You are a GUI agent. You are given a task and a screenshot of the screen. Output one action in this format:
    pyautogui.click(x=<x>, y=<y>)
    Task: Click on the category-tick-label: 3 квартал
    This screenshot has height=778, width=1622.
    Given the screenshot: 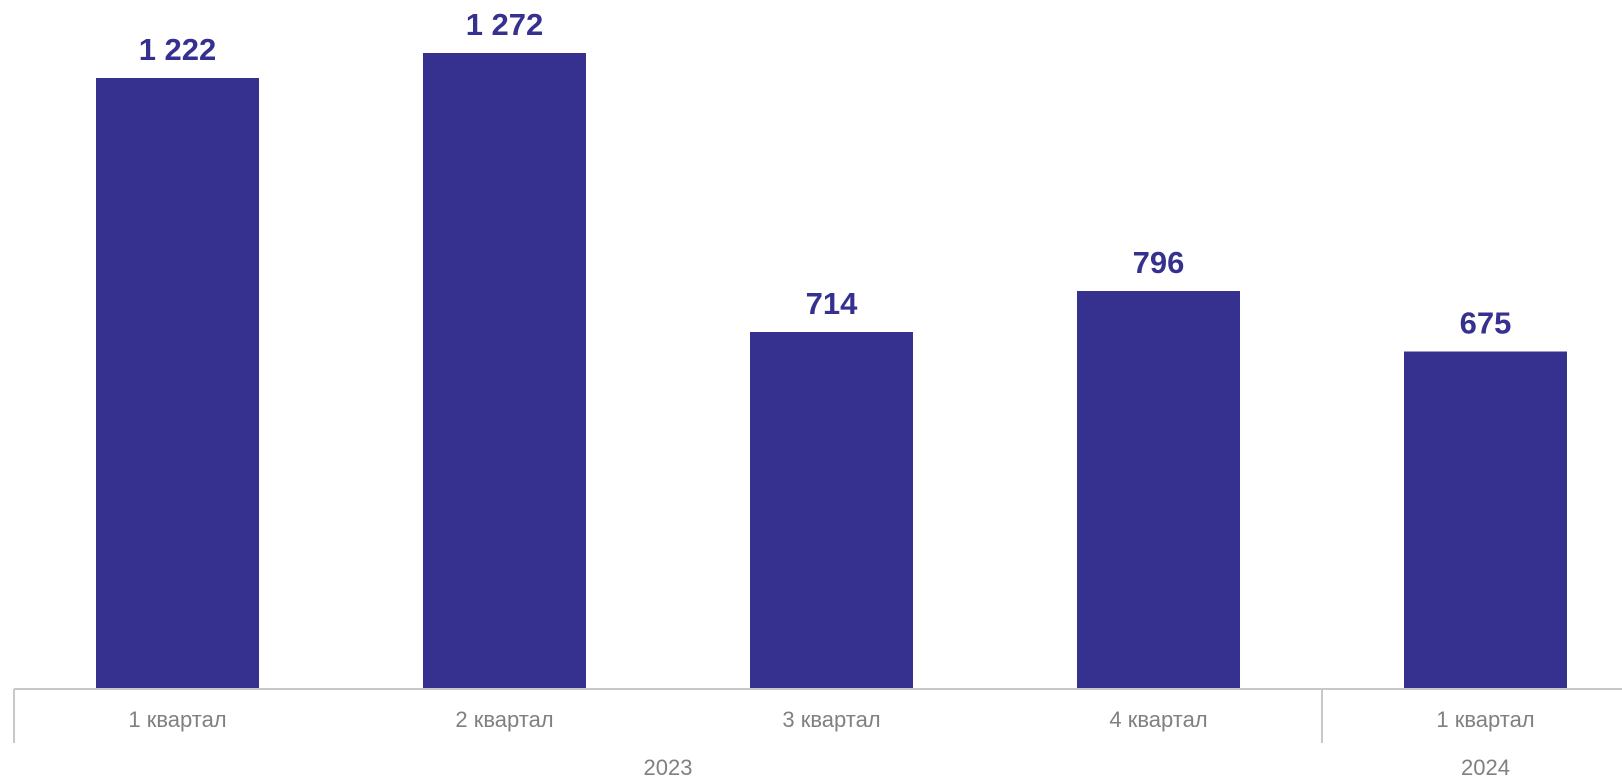 What is the action you would take?
    pyautogui.click(x=831, y=719)
    